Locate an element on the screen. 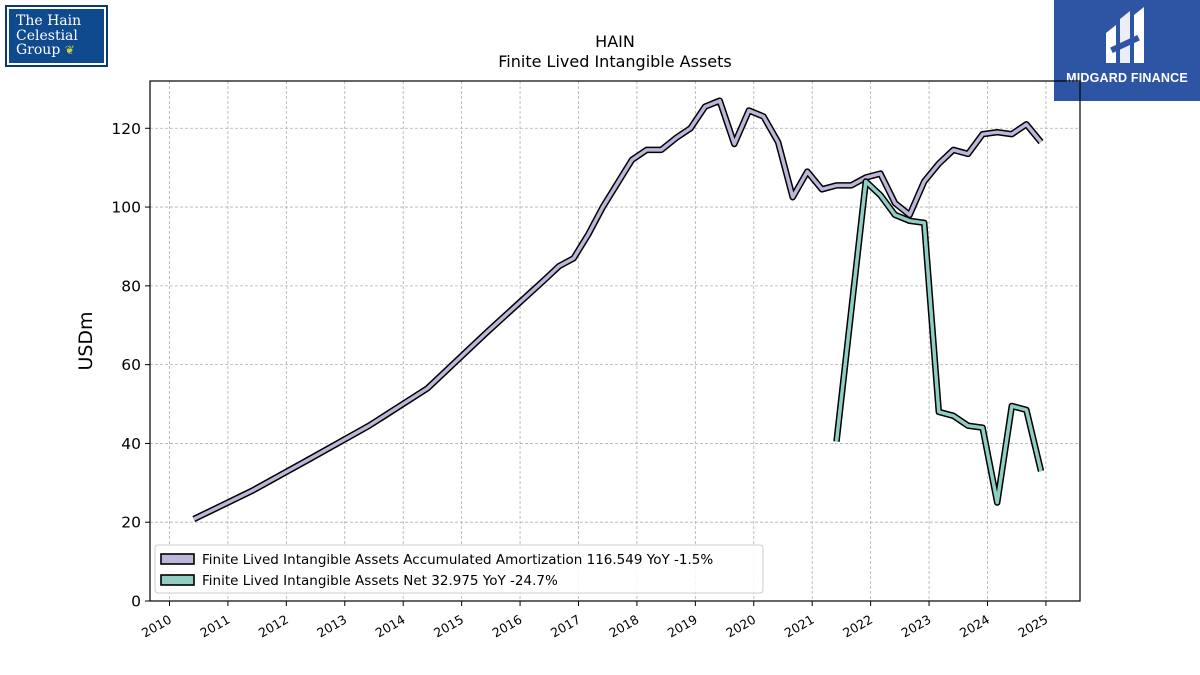 The image size is (1200, 675). y-tick-label: 40 is located at coordinates (131, 444).